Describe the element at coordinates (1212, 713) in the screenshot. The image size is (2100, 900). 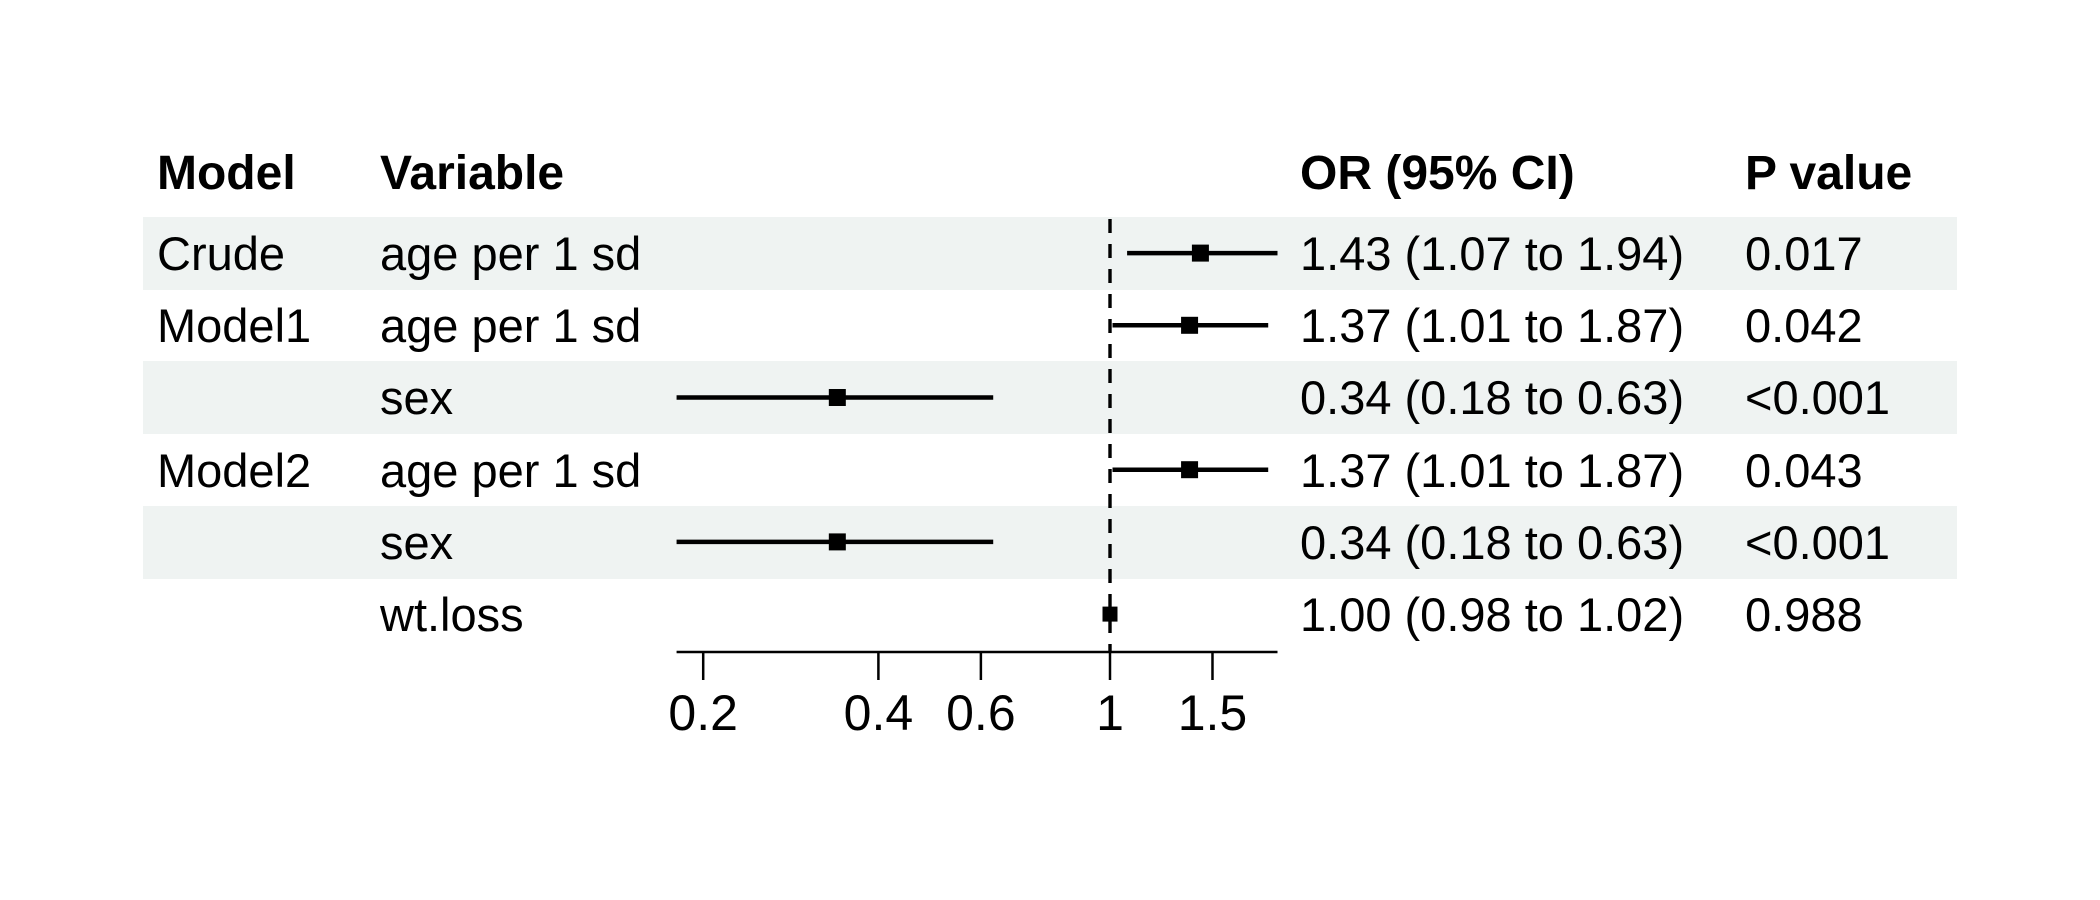
I see `x-tick-label: 1.5` at that location.